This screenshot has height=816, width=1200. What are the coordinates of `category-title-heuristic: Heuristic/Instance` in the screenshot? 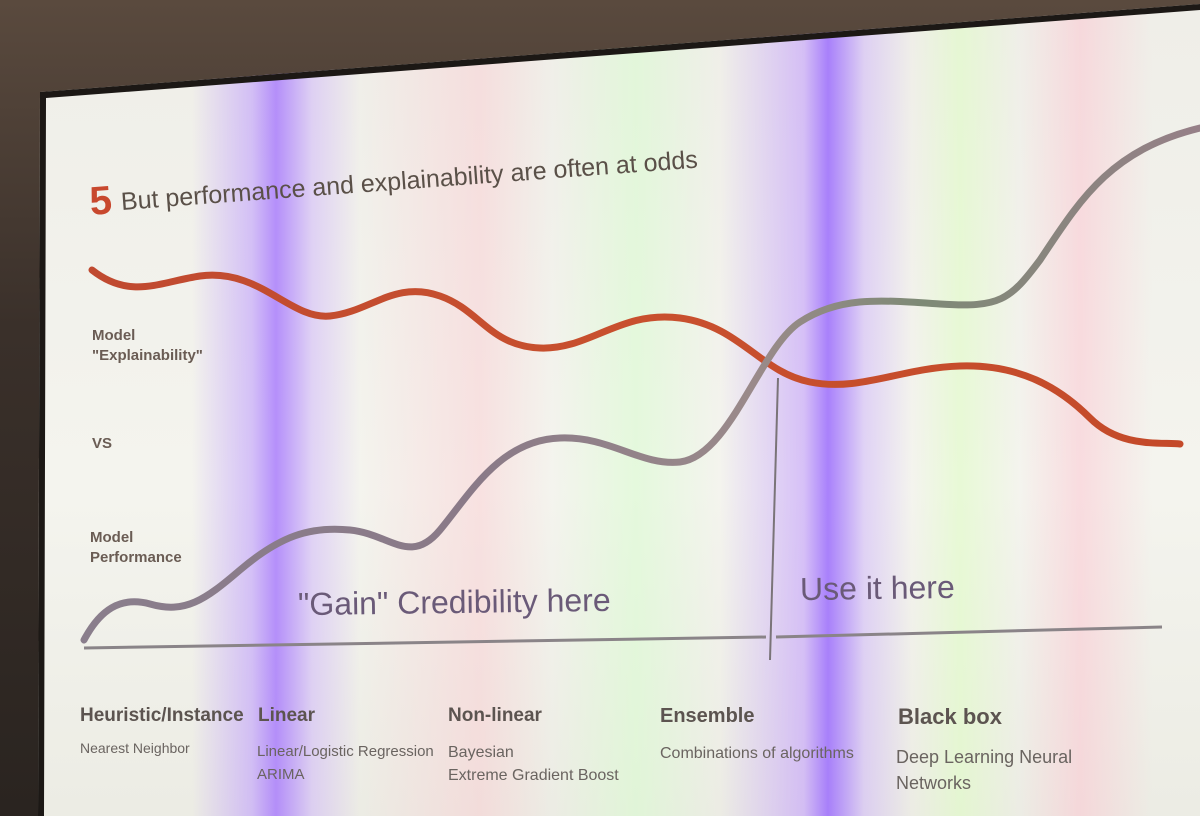 It's located at (162, 715).